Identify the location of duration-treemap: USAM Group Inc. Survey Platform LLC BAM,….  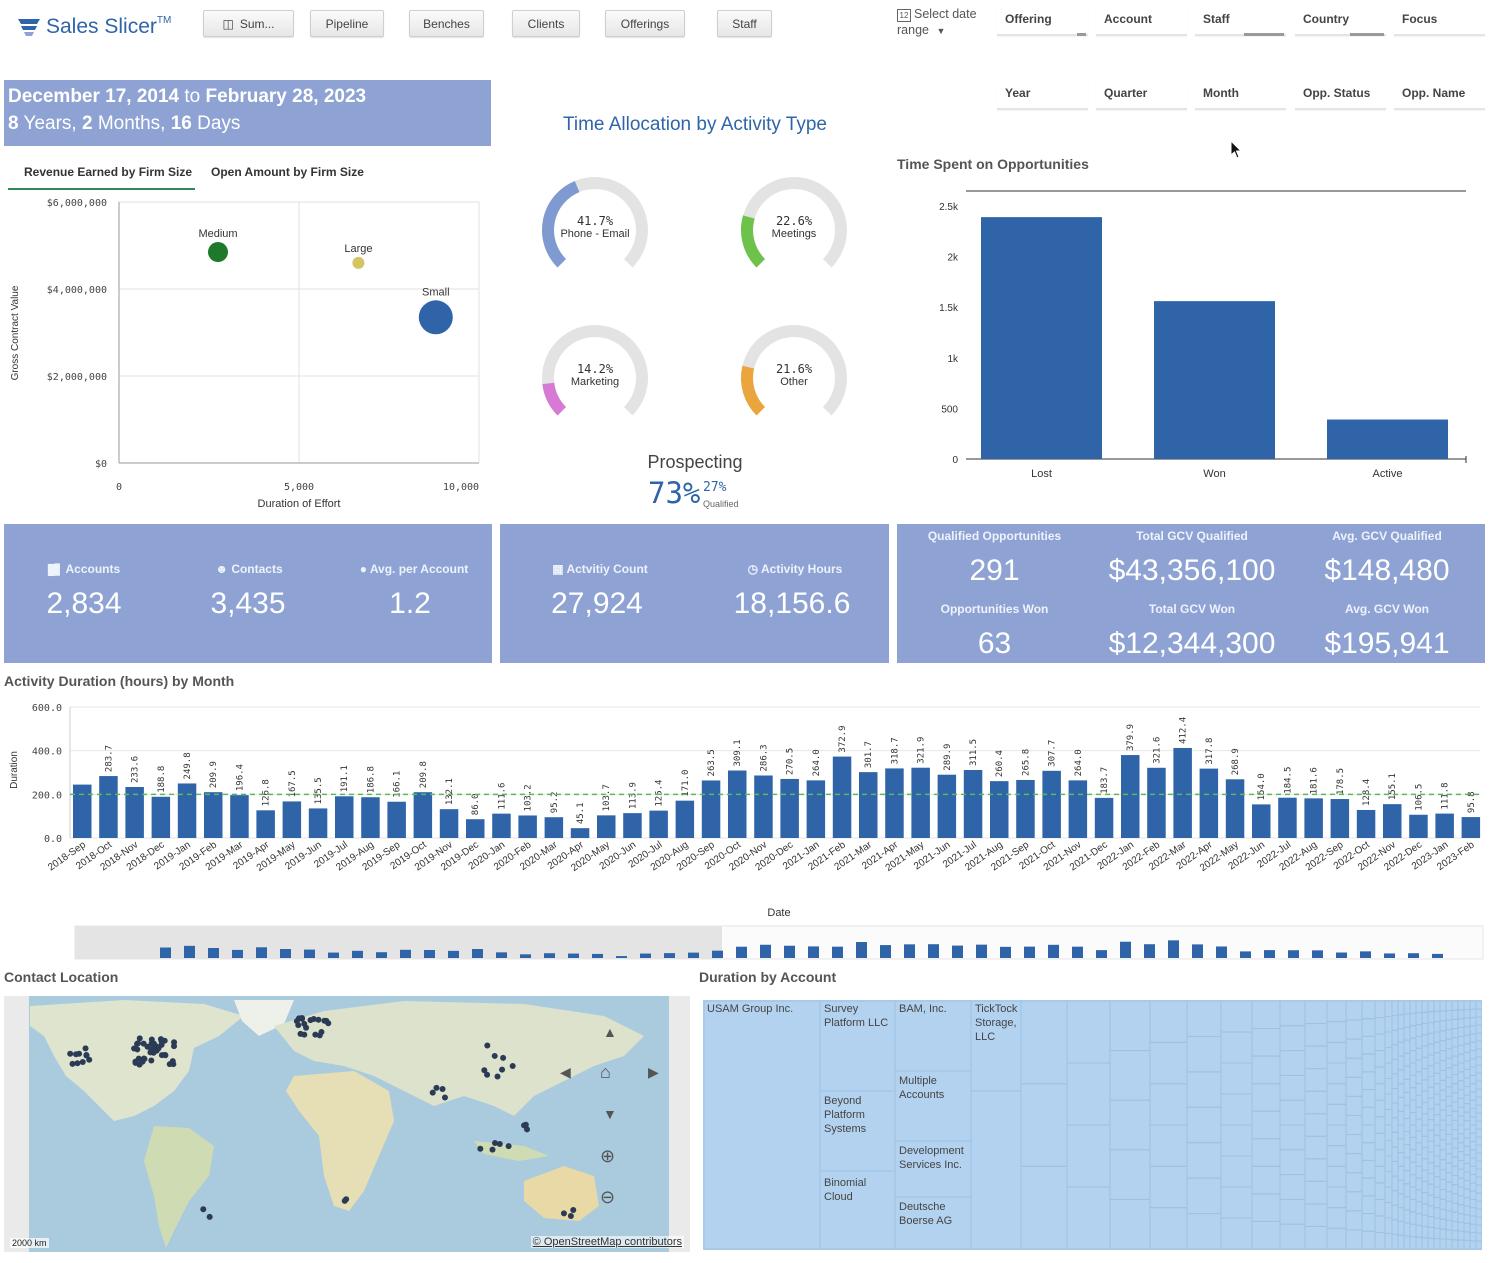
(1092, 1125).